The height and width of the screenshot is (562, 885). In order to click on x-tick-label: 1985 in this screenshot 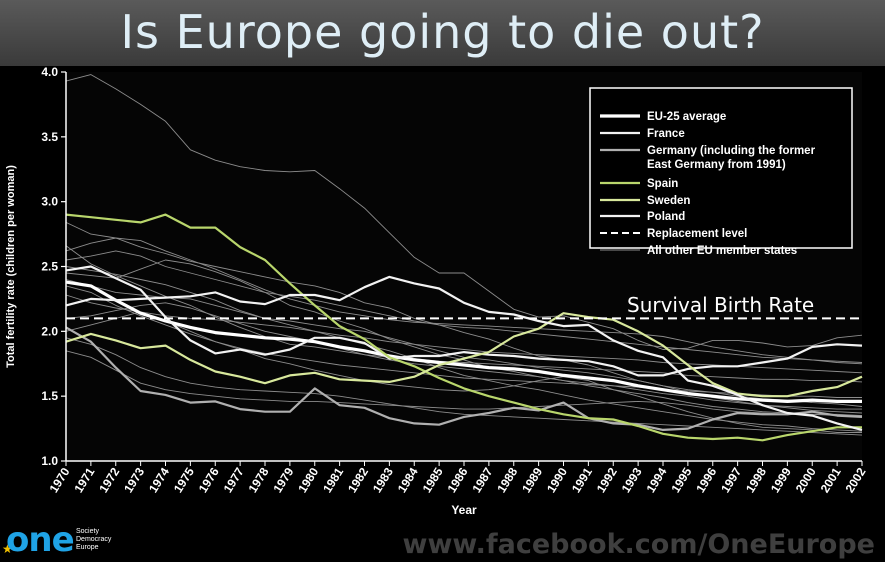, I will do `click(433, 480)`.